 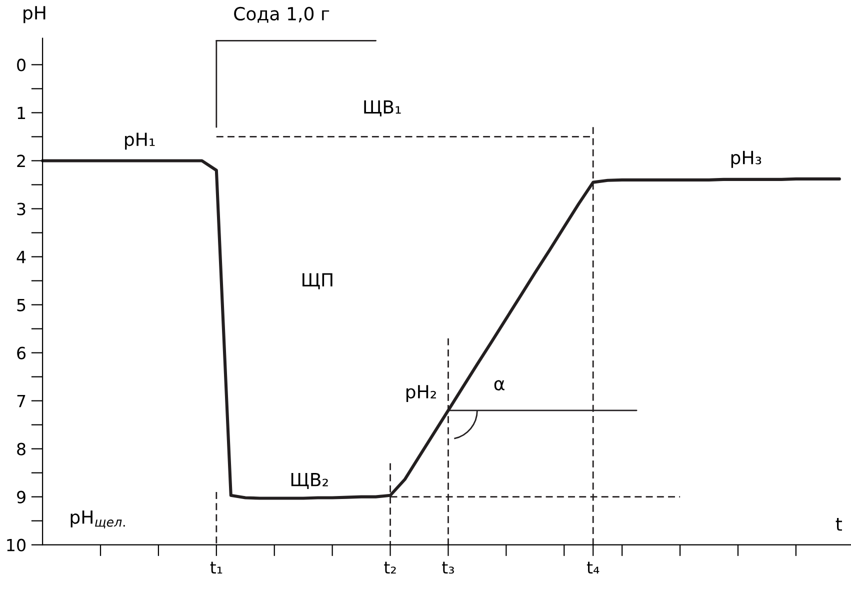 I want to click on y-tick-label: 5, so click(x=21, y=305).